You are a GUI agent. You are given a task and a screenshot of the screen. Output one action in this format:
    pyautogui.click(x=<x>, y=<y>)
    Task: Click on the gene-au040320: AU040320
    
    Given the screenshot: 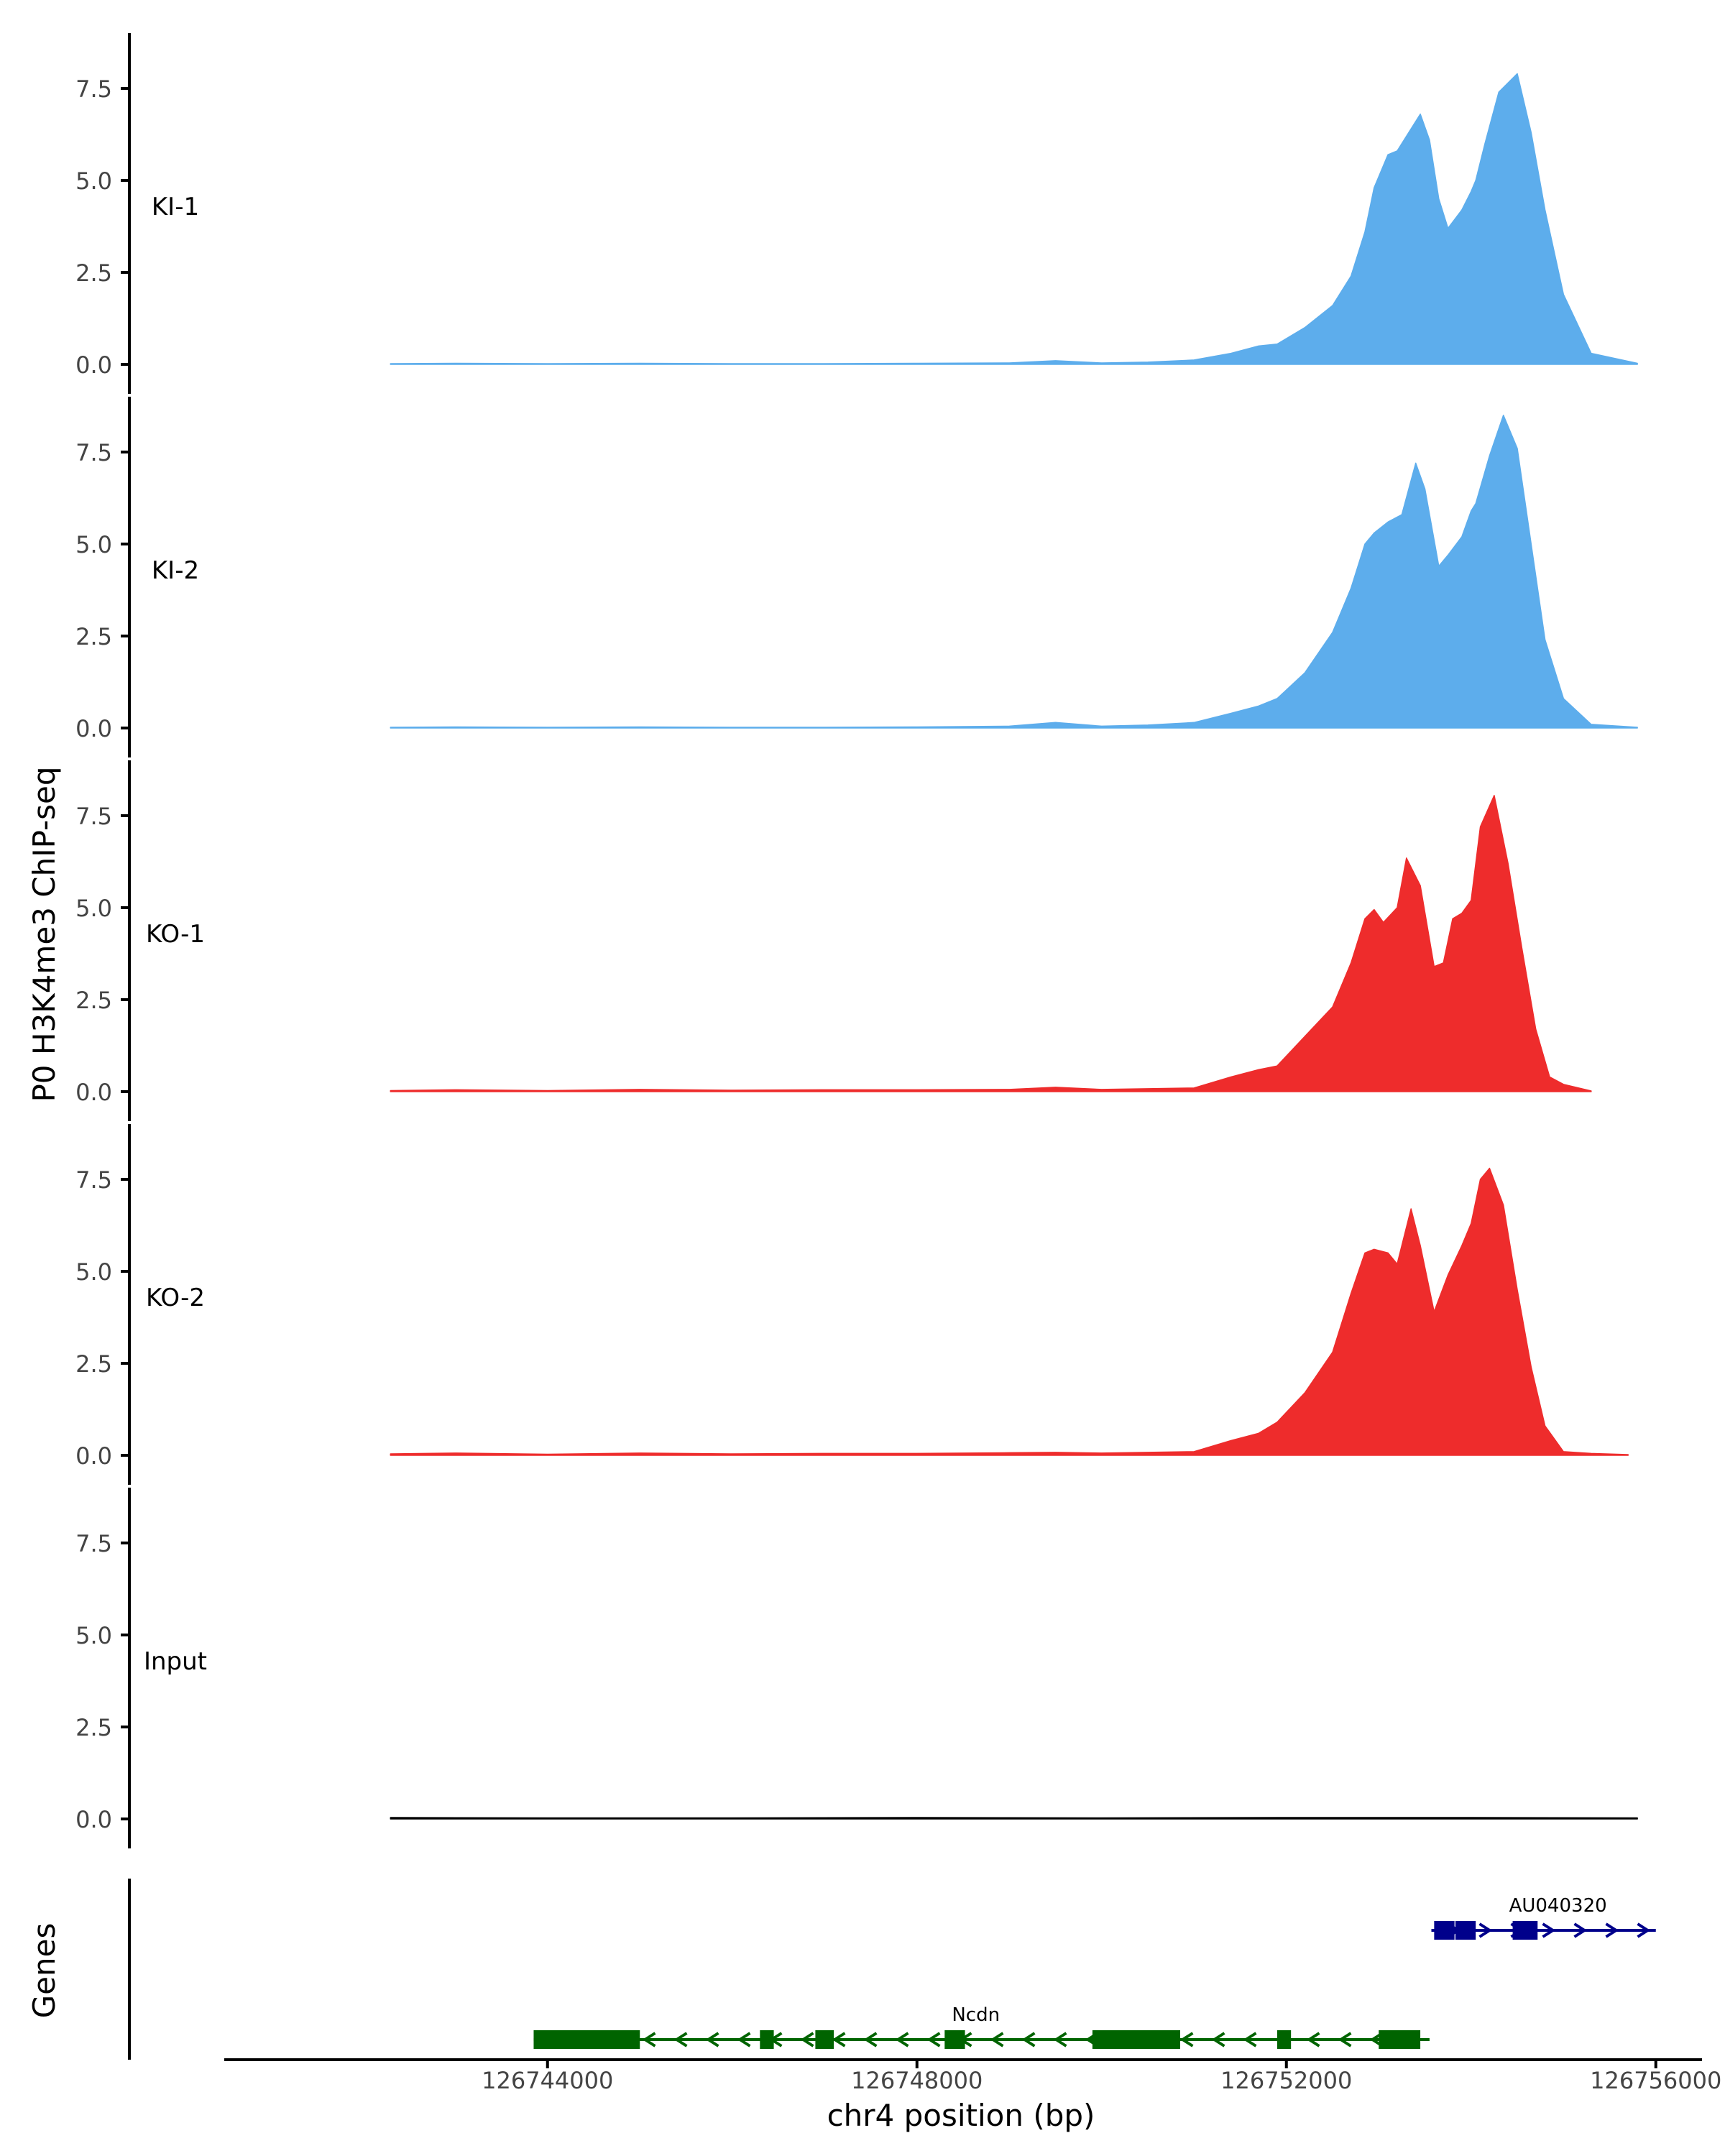 What is the action you would take?
    pyautogui.click(x=1543, y=1918)
    